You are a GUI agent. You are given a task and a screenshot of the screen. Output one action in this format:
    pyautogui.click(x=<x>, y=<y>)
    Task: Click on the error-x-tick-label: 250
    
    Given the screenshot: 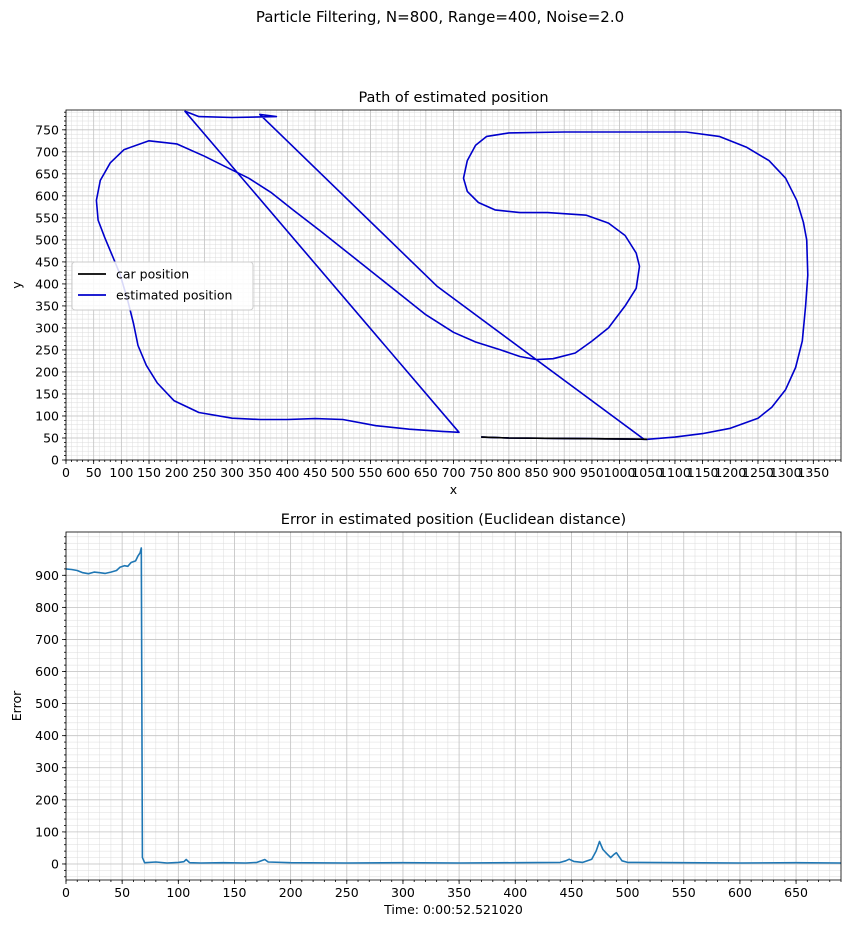 What is the action you would take?
    pyautogui.click(x=347, y=892)
    